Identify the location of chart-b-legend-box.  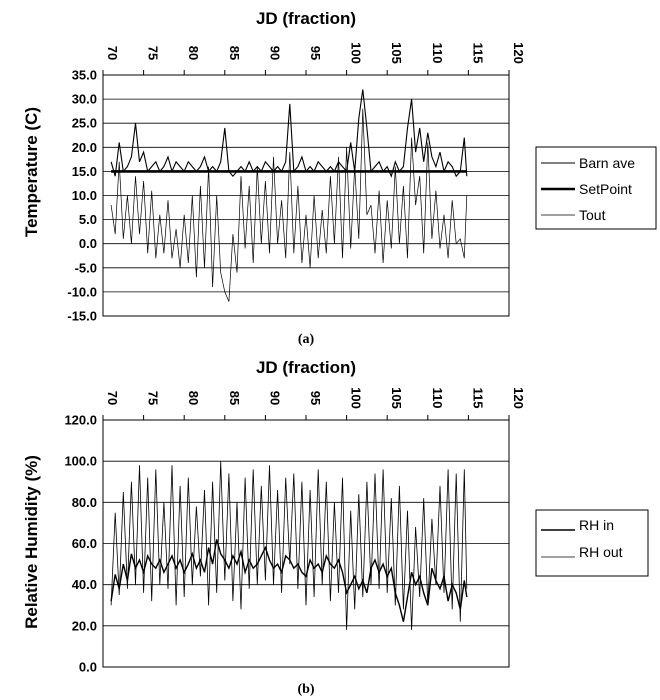
(592, 543).